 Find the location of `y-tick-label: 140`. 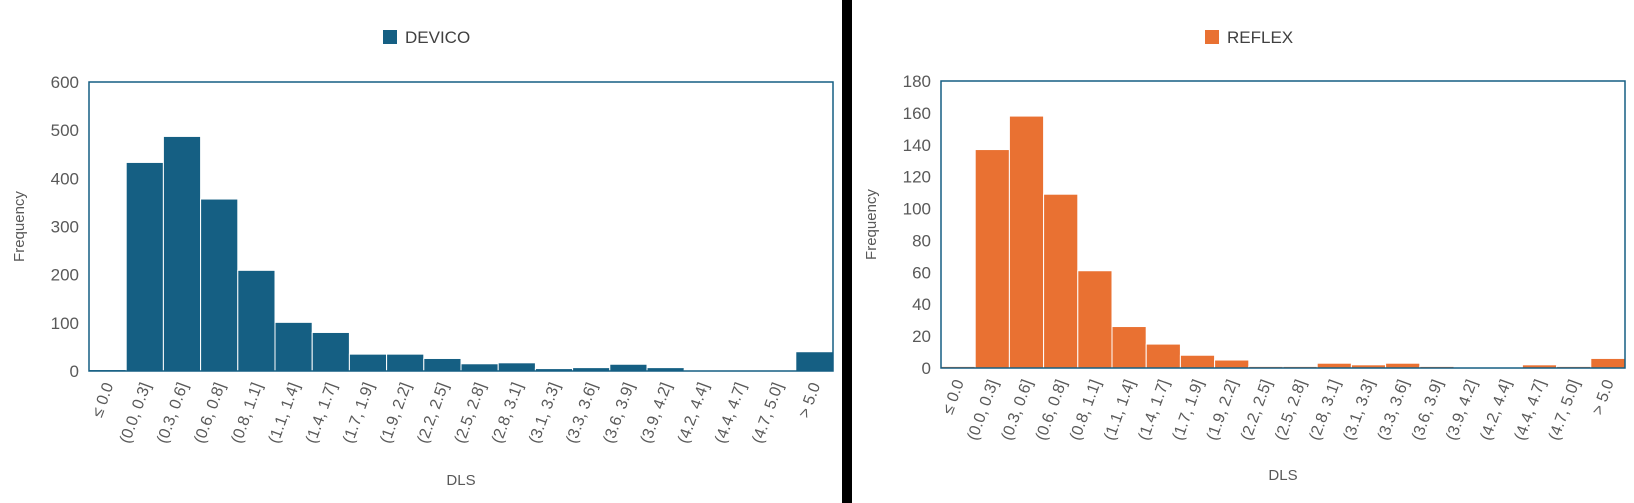

y-tick-label: 140 is located at coordinates (917, 145).